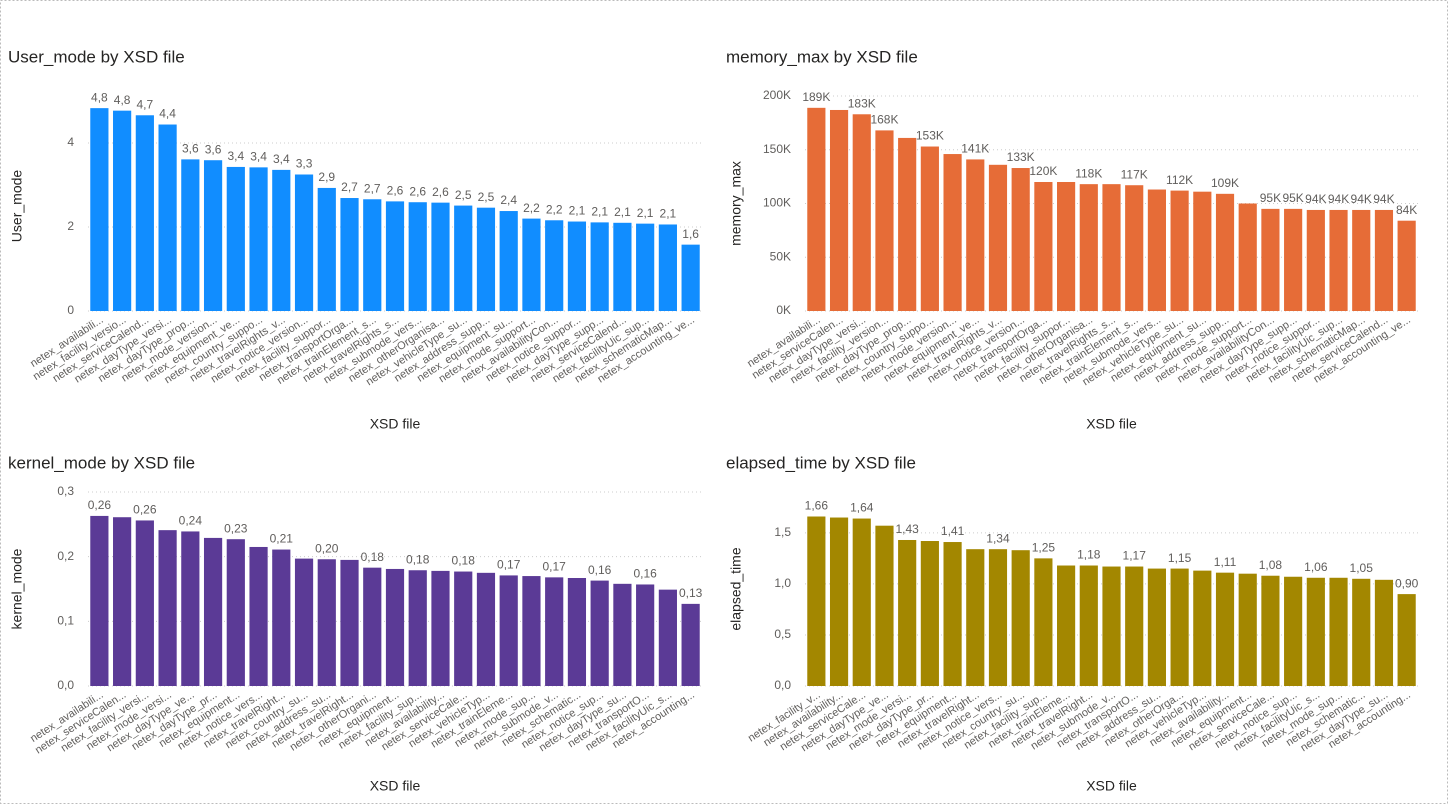 The image size is (1448, 804). I want to click on y-tick-label: 0,3, so click(65, 491).